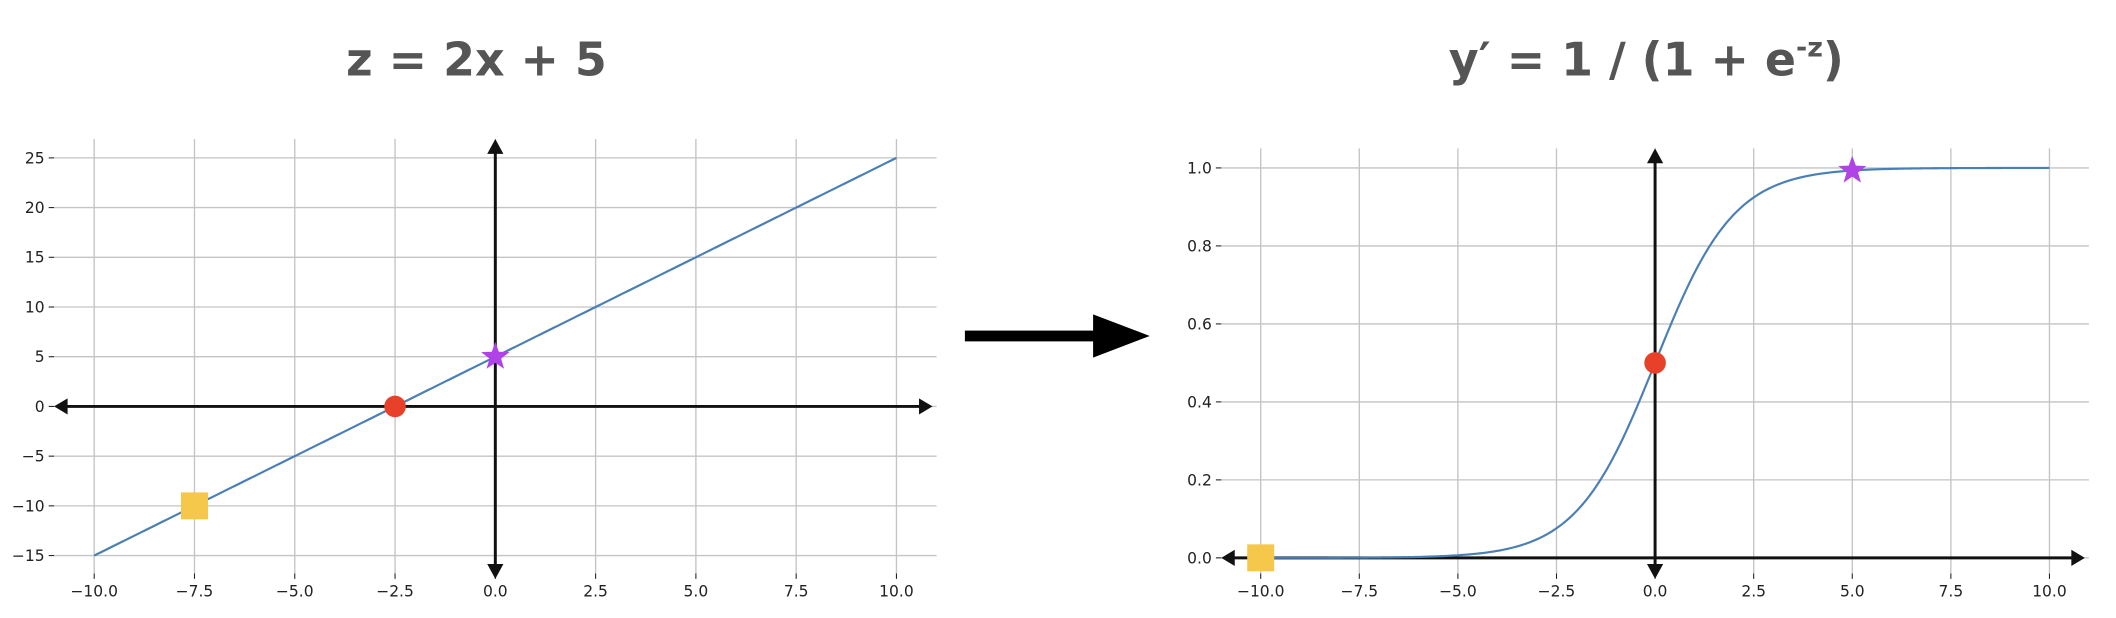 This screenshot has height=618, width=2116. What do you see at coordinates (1032, 336) in the screenshot?
I see `transform-arrow-shaft` at bounding box center [1032, 336].